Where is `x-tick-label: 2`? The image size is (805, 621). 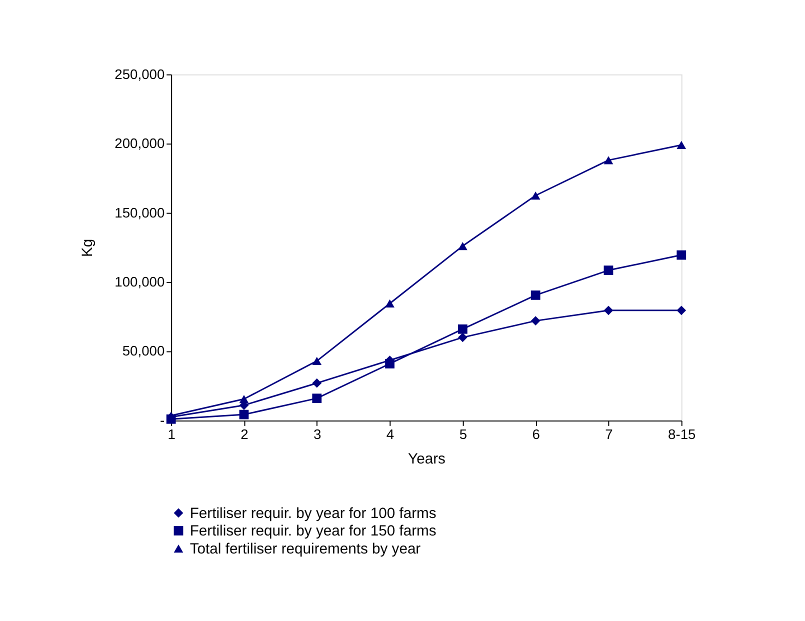
x-tick-label: 2 is located at coordinates (244, 434).